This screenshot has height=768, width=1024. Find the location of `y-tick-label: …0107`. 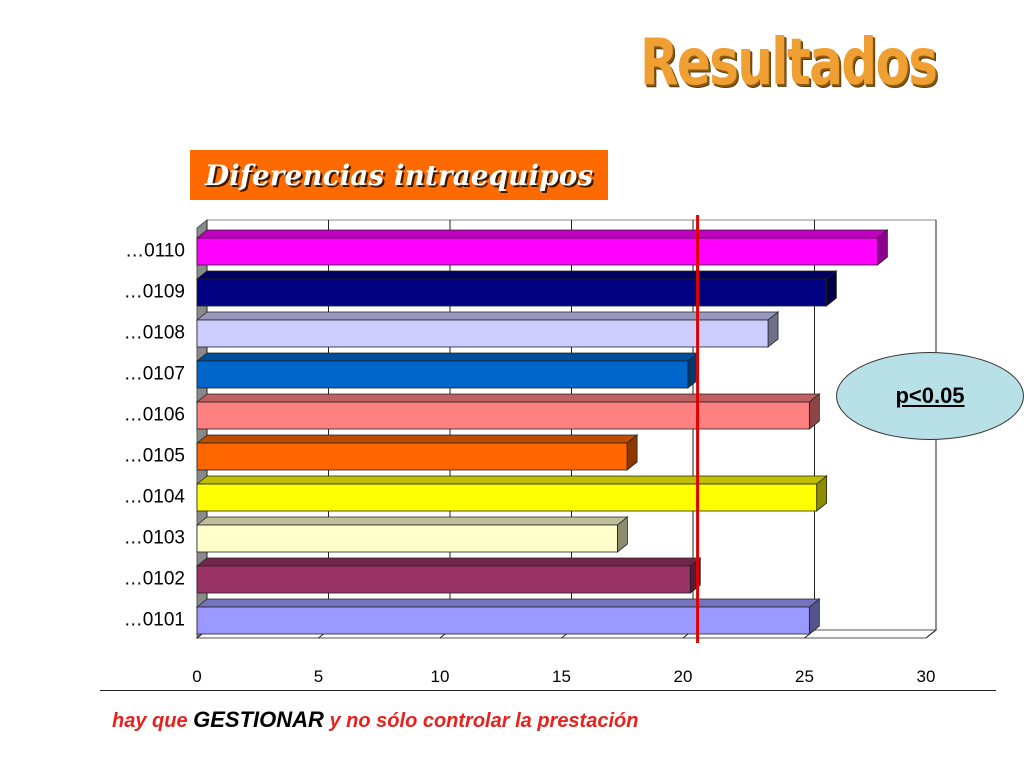

y-tick-label: …0107 is located at coordinates (154, 374).